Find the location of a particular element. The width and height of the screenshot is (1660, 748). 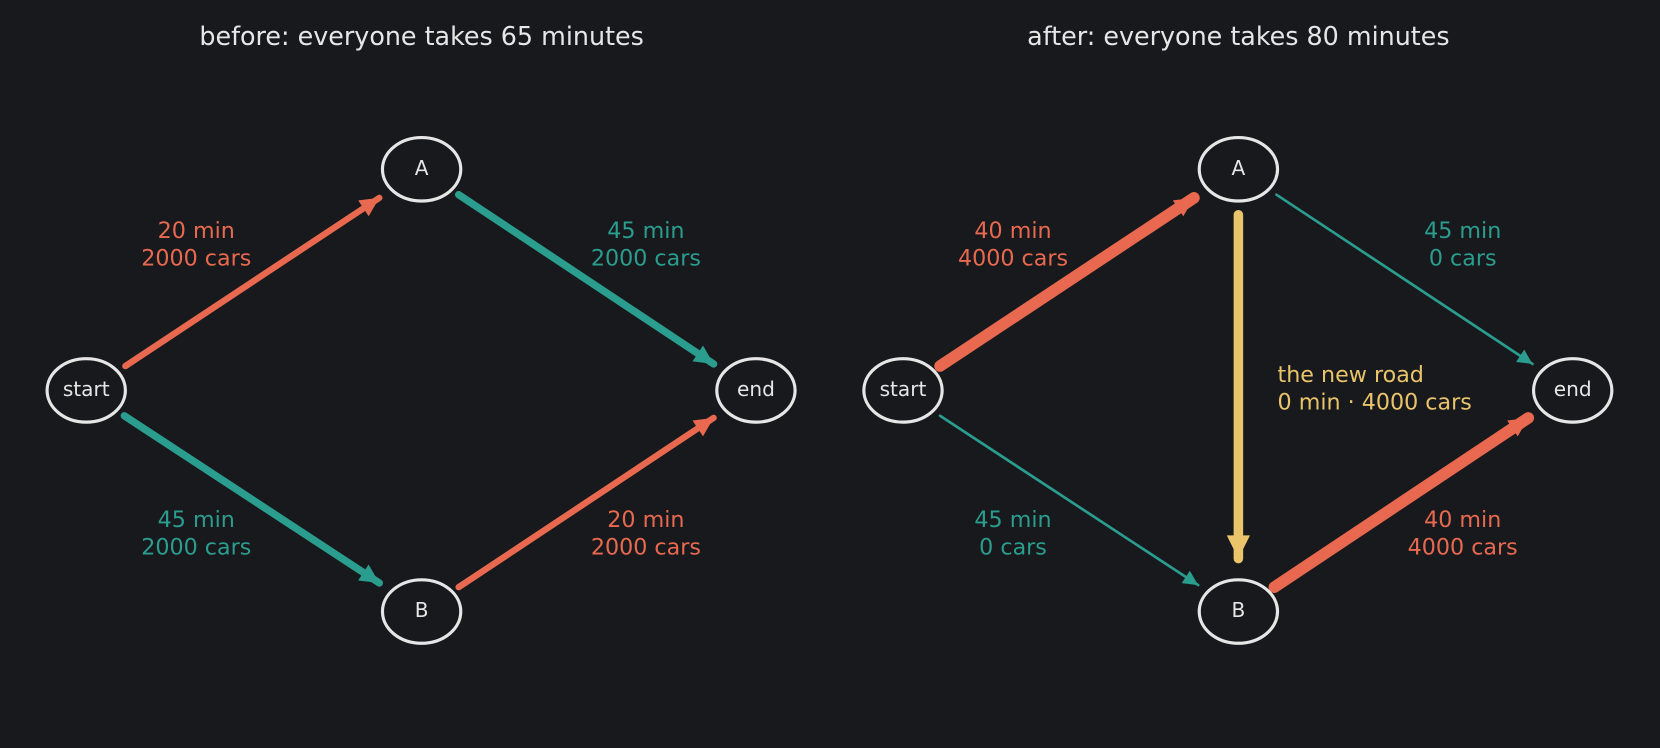

panel-title: after: everyone takes 80 minutes is located at coordinates (1238, 36).